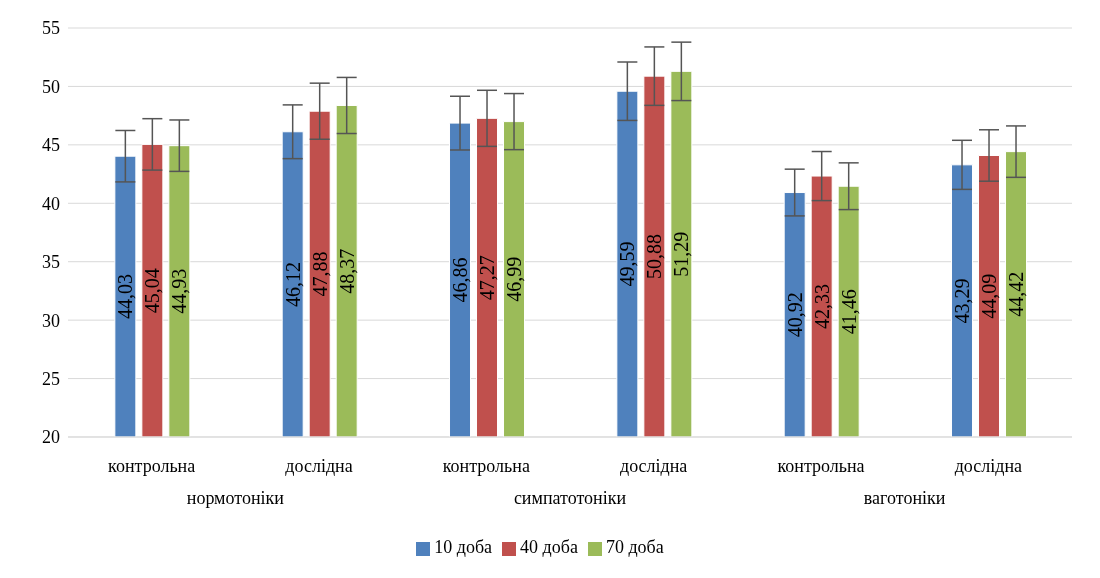  I want to click on data-label: 44,93, so click(179, 291).